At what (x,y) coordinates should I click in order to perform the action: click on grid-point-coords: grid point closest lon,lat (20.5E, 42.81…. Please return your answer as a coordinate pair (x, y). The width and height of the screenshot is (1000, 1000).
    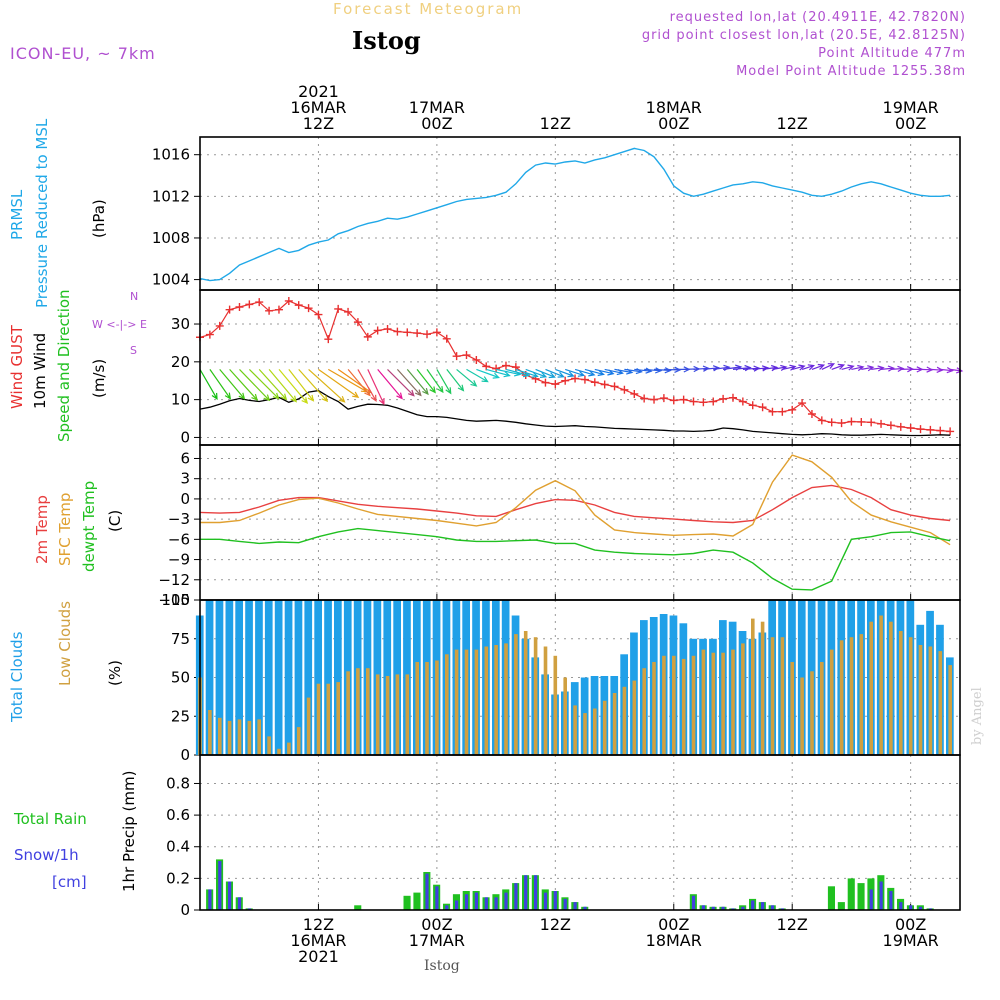
    Looking at the image, I should click on (803, 35).